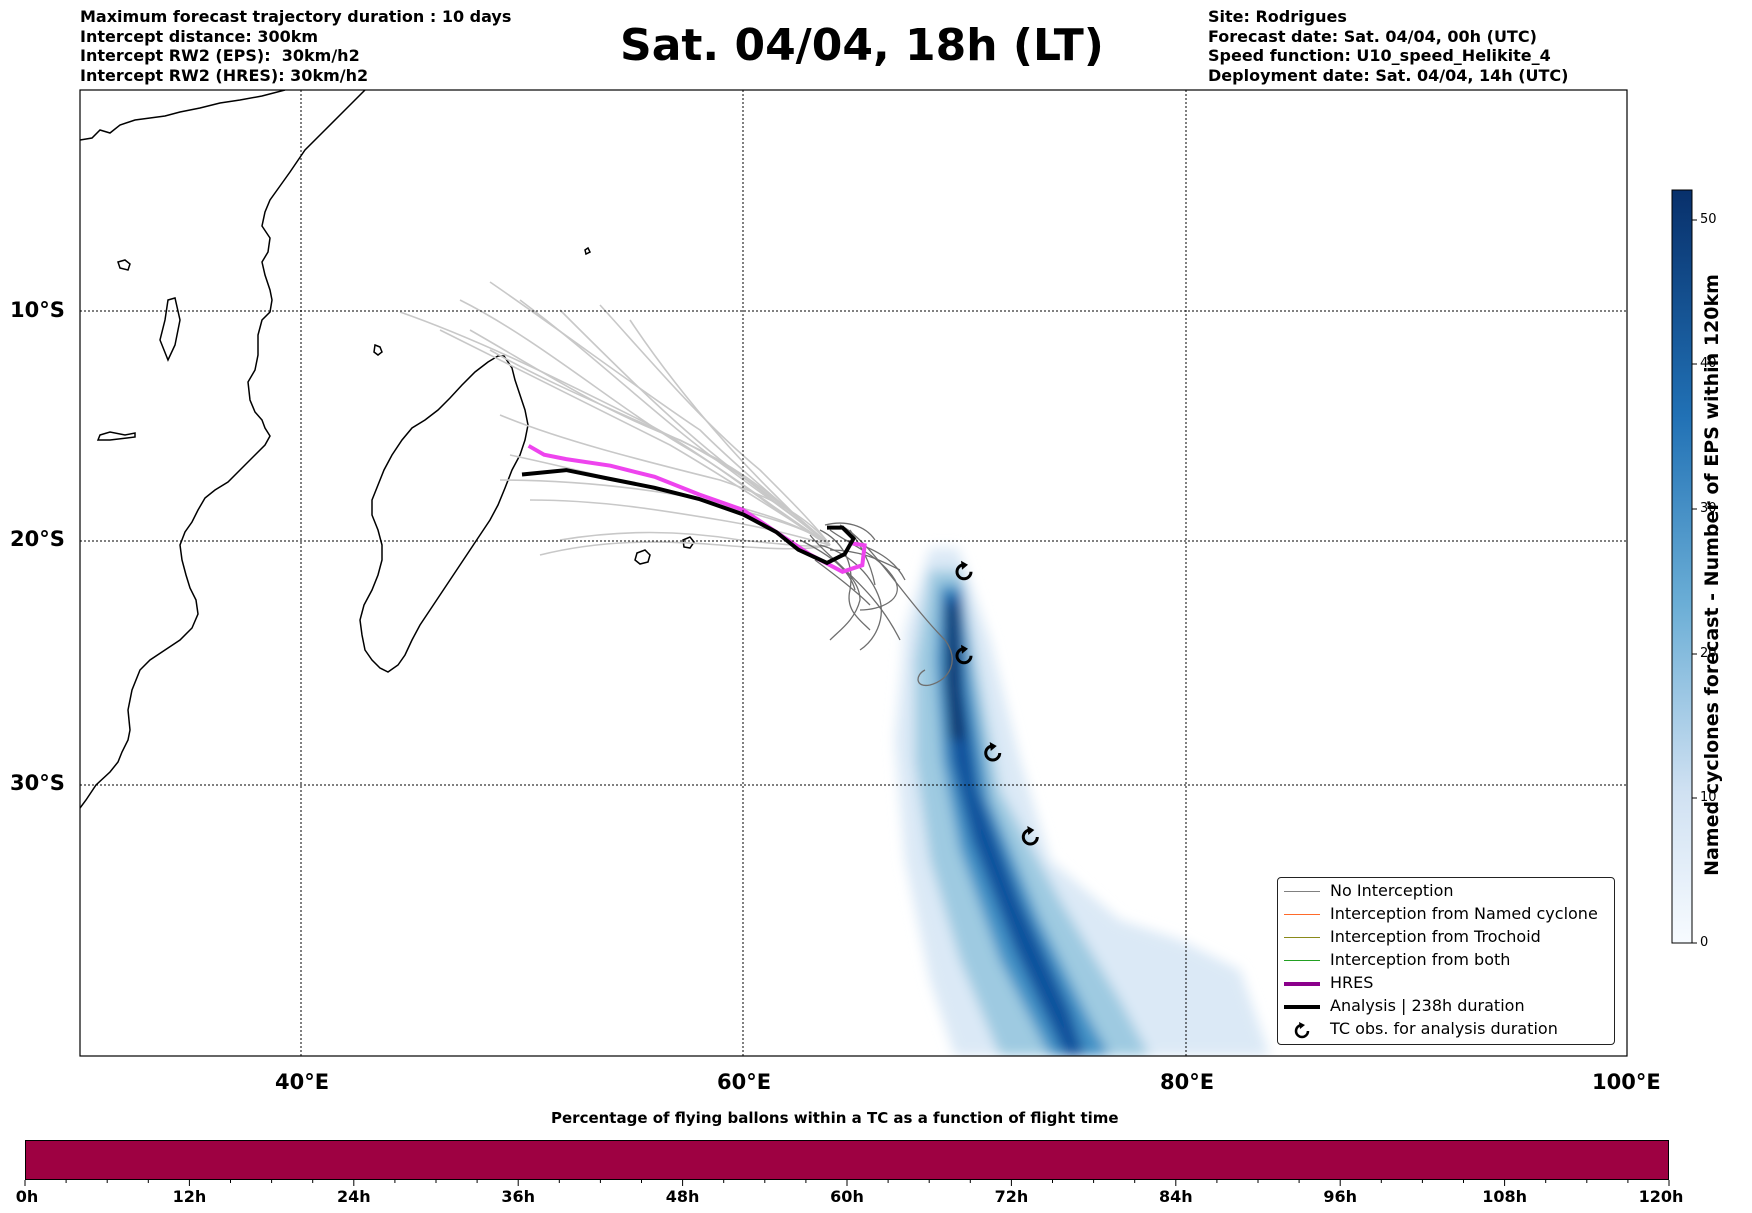 The height and width of the screenshot is (1213, 1752). Describe the element at coordinates (615, 418) in the screenshot. I see `eps-trajectories-light` at that location.